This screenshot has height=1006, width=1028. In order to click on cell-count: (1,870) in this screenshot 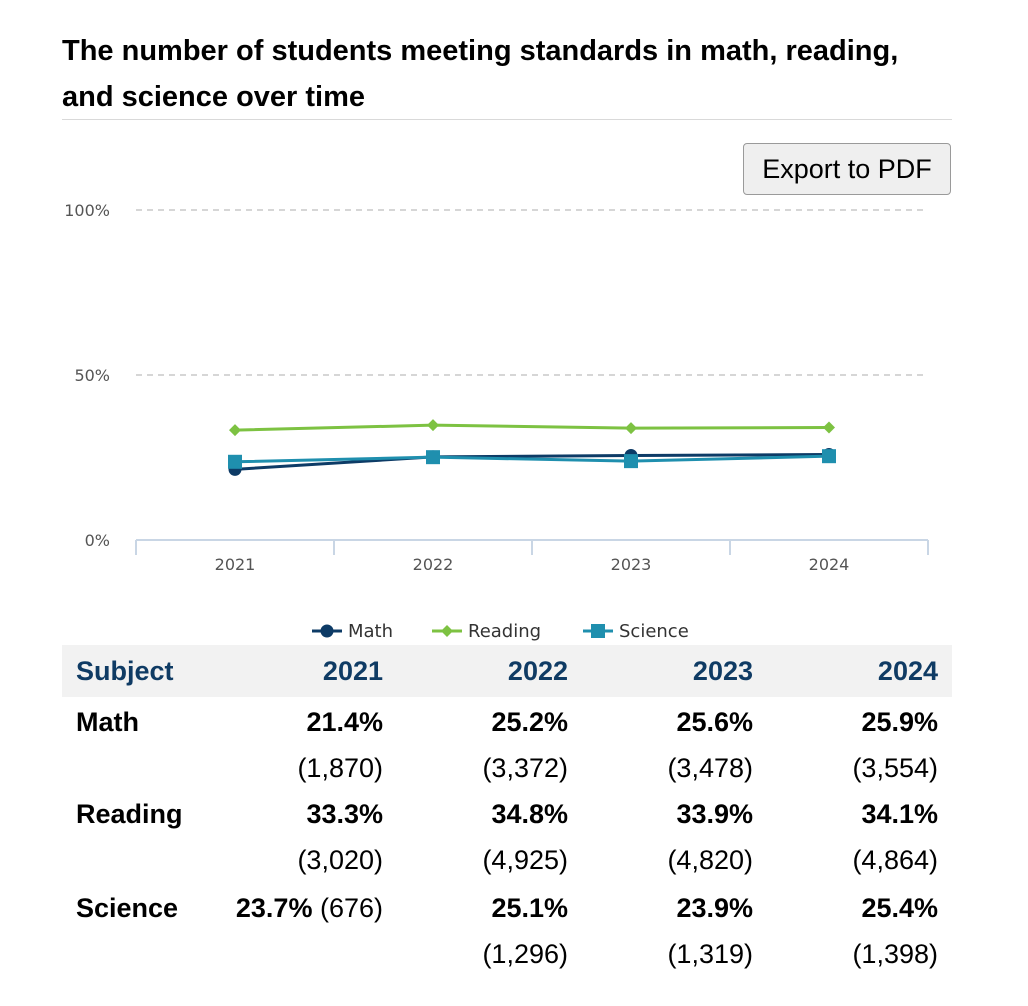, I will do `click(340, 768)`.